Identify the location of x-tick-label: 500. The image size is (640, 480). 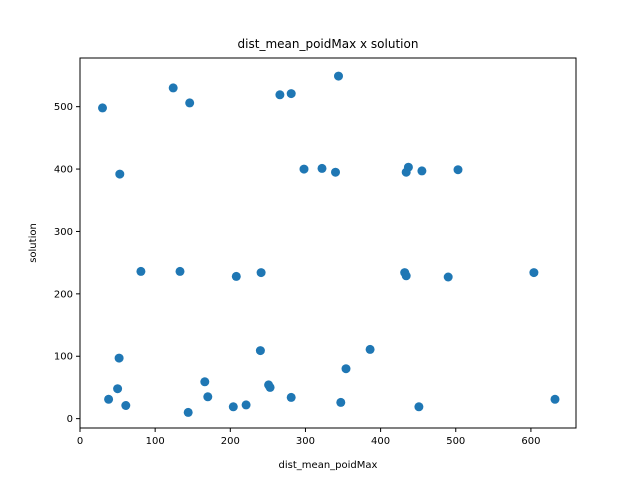
(455, 441).